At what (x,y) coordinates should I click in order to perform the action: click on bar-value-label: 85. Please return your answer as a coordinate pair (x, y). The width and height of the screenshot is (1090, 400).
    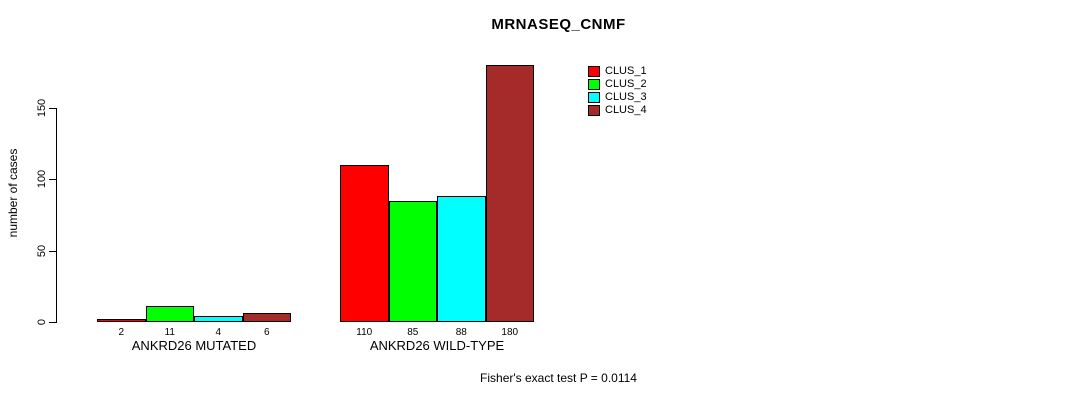
    Looking at the image, I should click on (413, 332).